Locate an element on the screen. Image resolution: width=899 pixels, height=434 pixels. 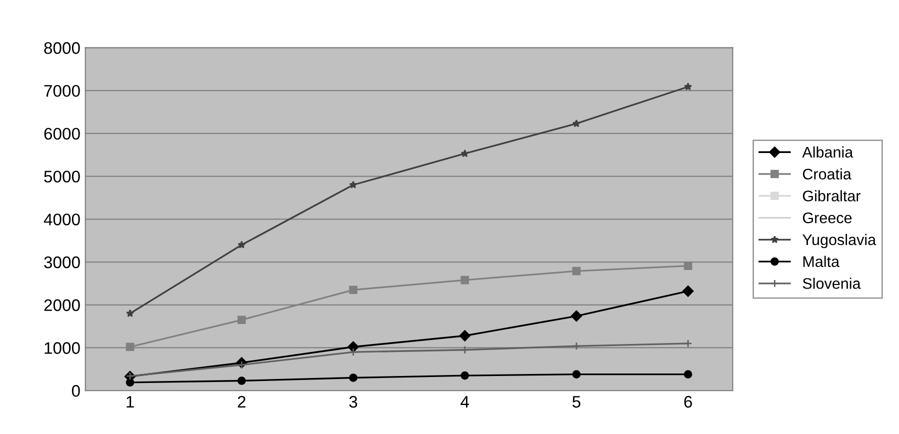
x-tick-label: 1 is located at coordinates (130, 402).